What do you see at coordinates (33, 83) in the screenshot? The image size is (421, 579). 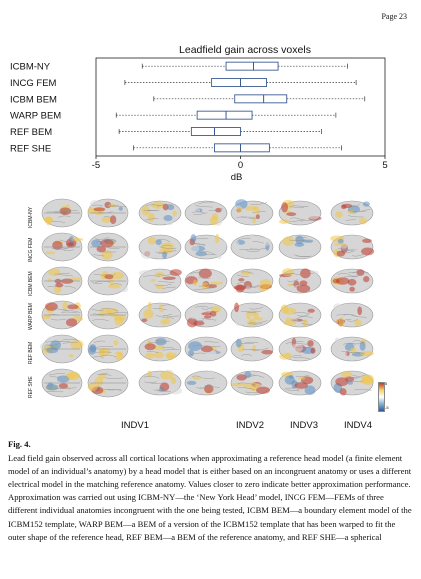 I see `series-label: INCG FEM` at bounding box center [33, 83].